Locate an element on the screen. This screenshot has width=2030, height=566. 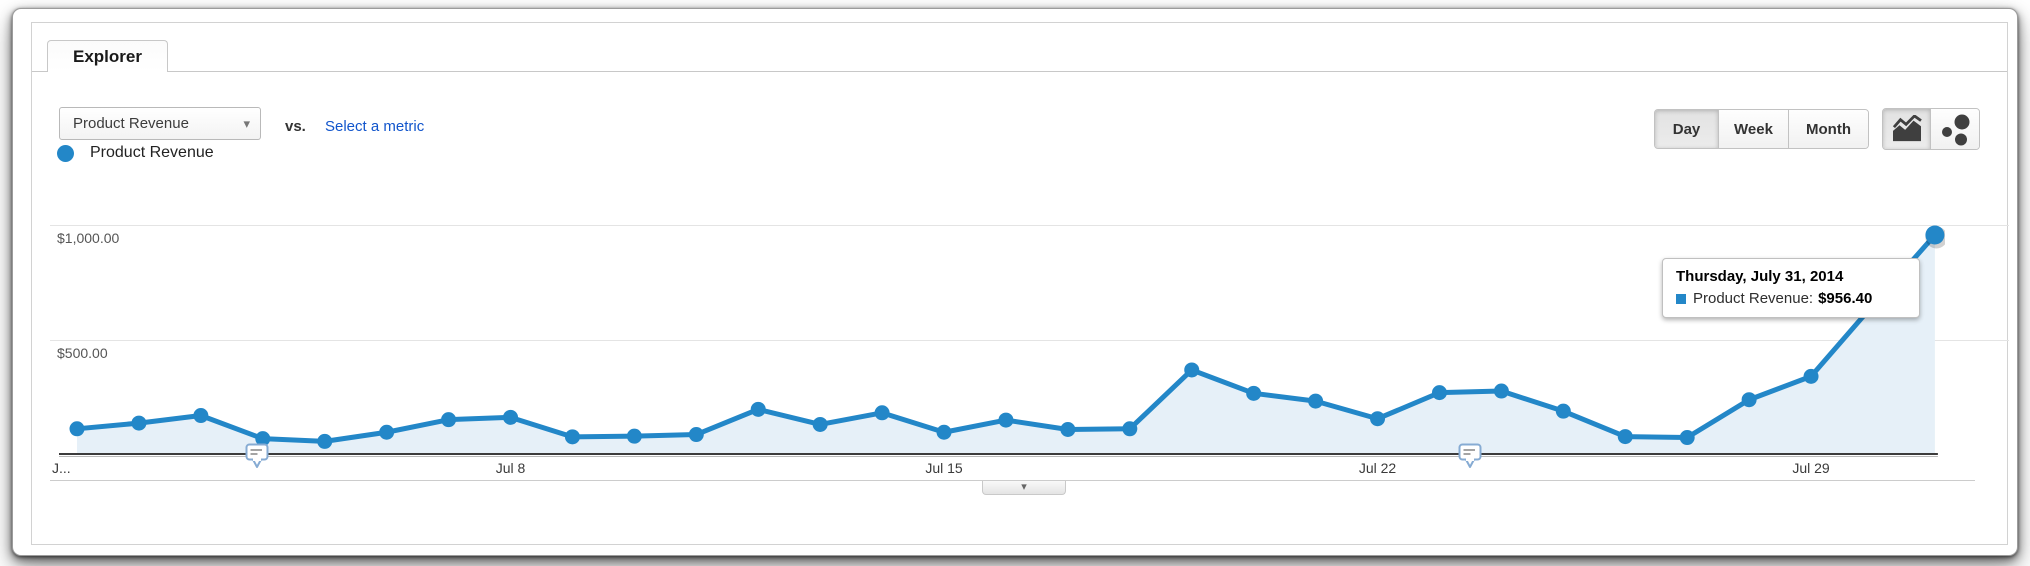
tooltip-metric-value: $956.40 is located at coordinates (1845, 298).